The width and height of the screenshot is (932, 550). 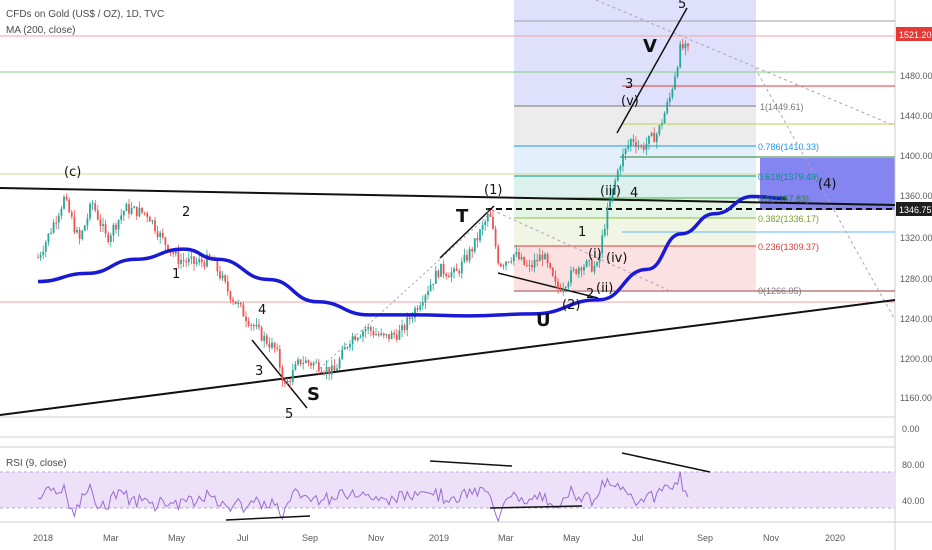 What do you see at coordinates (36, 463) in the screenshot?
I see `rsi-legend: RSI (9, close)` at bounding box center [36, 463].